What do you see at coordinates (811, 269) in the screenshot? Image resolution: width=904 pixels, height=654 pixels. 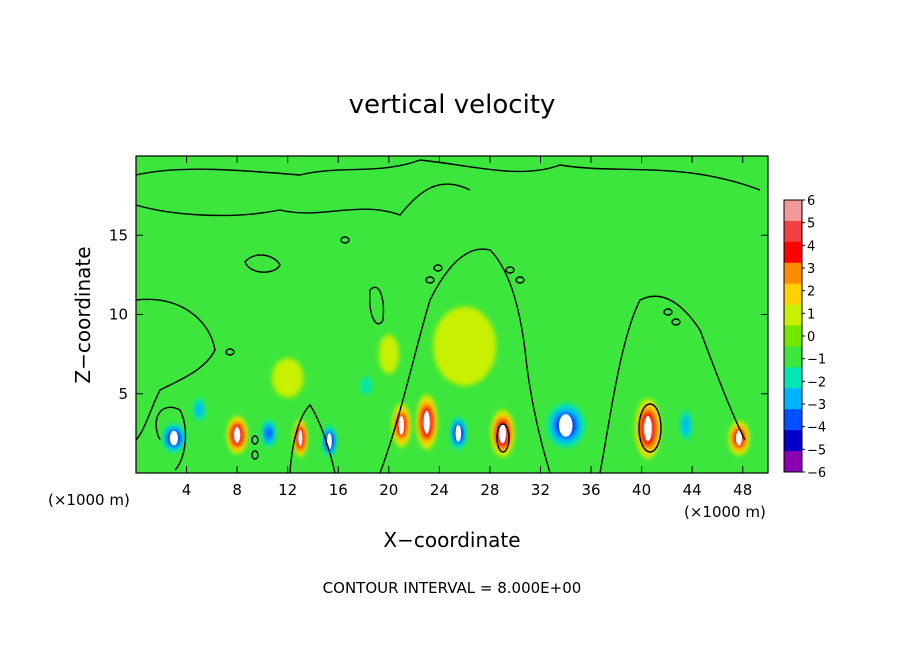 I see `colorbar-label: 3` at bounding box center [811, 269].